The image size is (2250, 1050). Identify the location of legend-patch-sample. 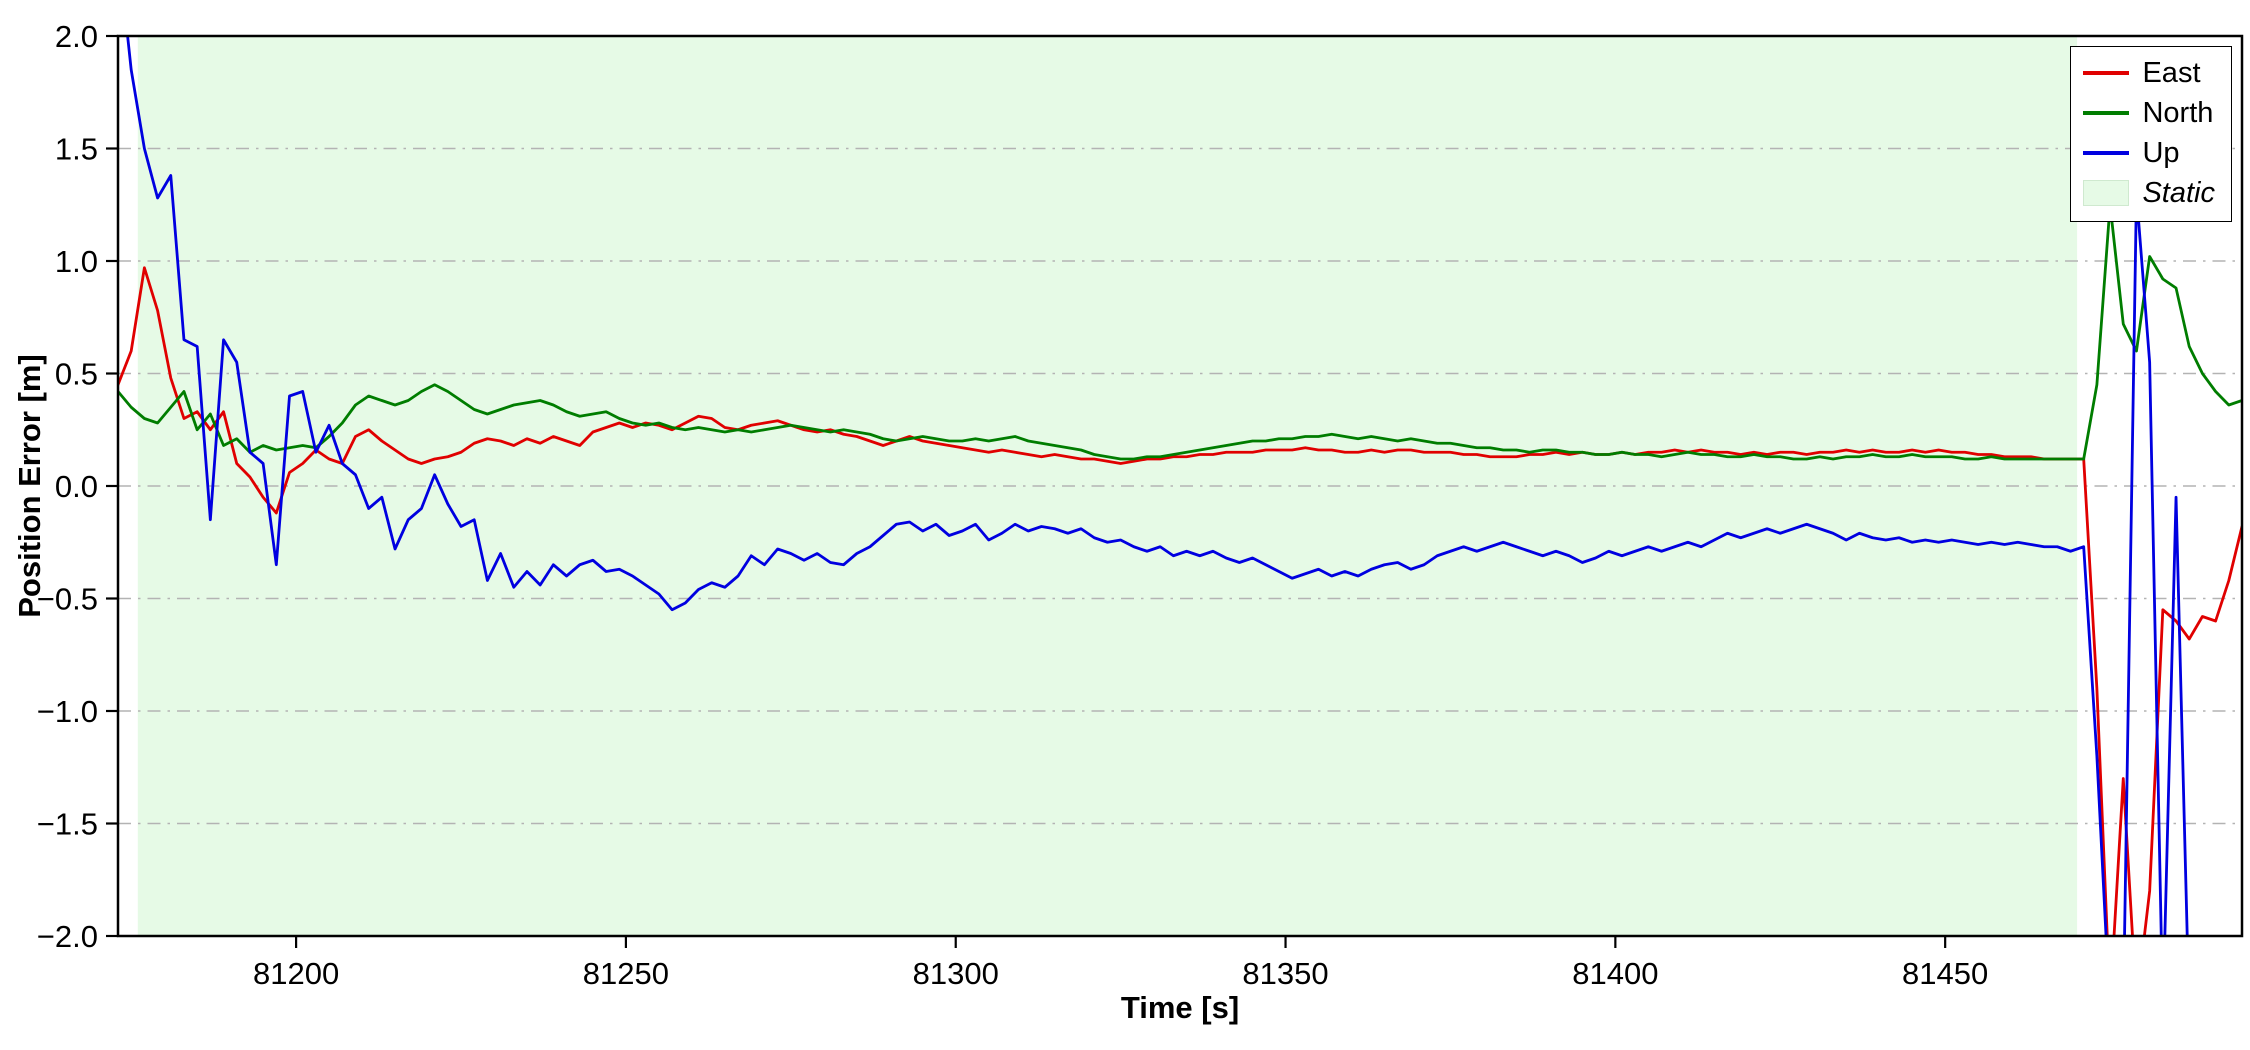
(2106, 193).